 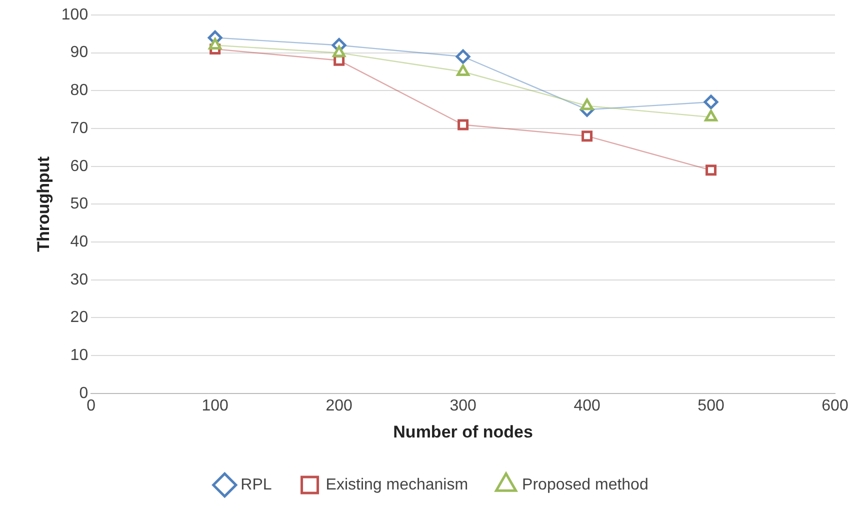 What do you see at coordinates (587, 405) in the screenshot?
I see `x-tick-label: 400` at bounding box center [587, 405].